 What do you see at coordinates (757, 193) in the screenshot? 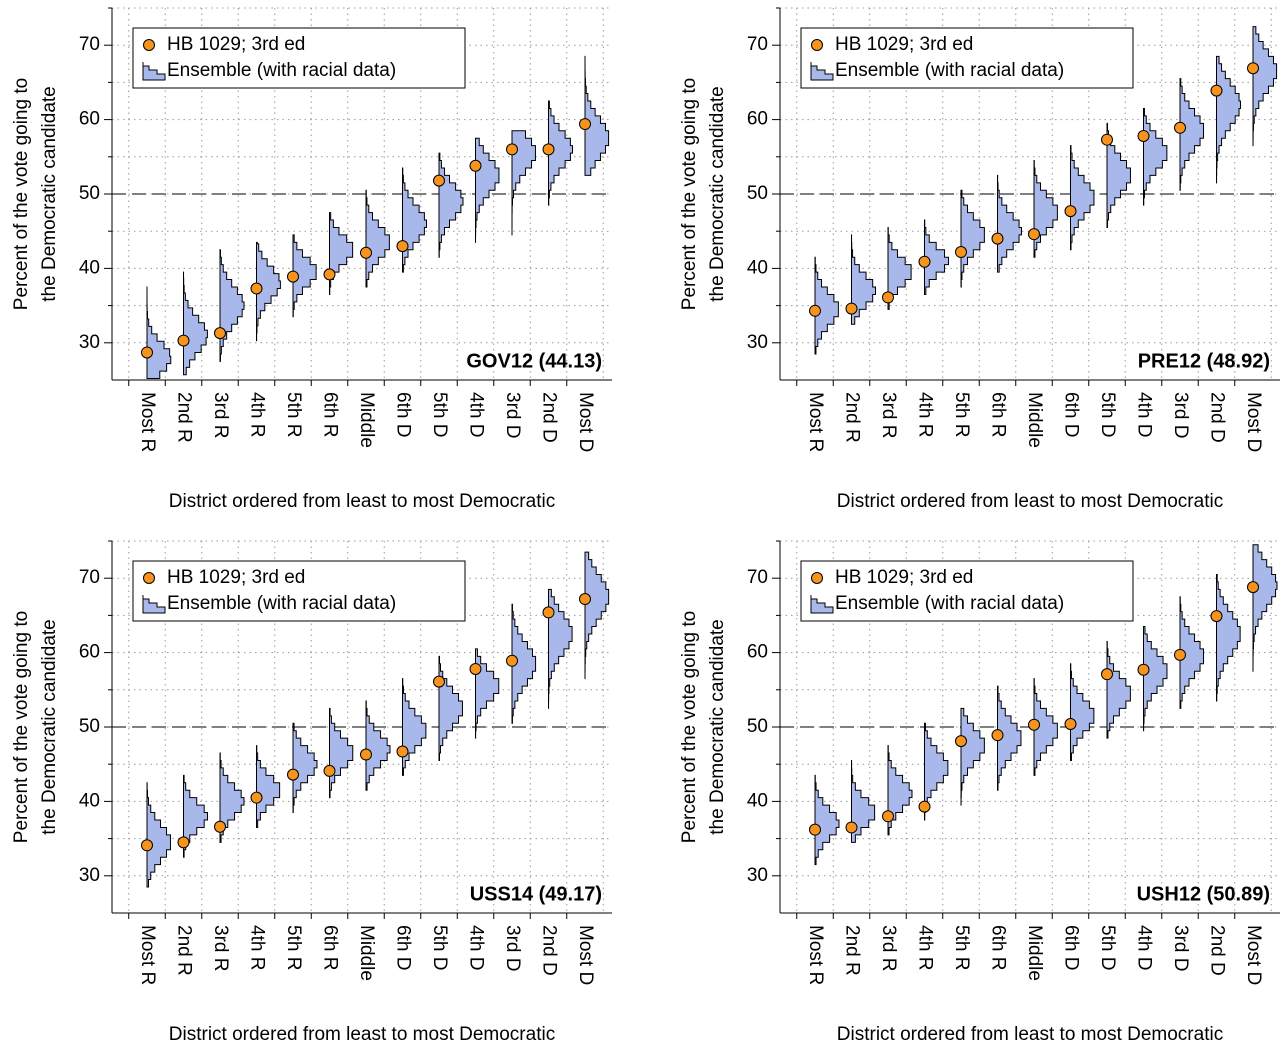
I see `y-tick-label: 50` at bounding box center [757, 193].